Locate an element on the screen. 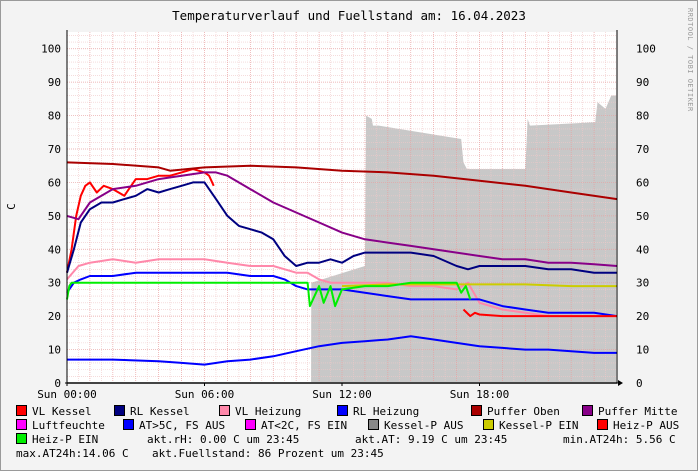  x-axis-arrow is located at coordinates (620, 383).